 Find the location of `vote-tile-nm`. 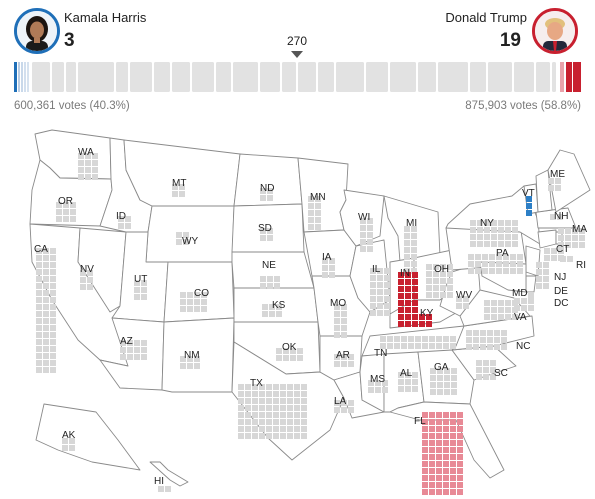

vote-tile-nm is located at coordinates (197, 366).